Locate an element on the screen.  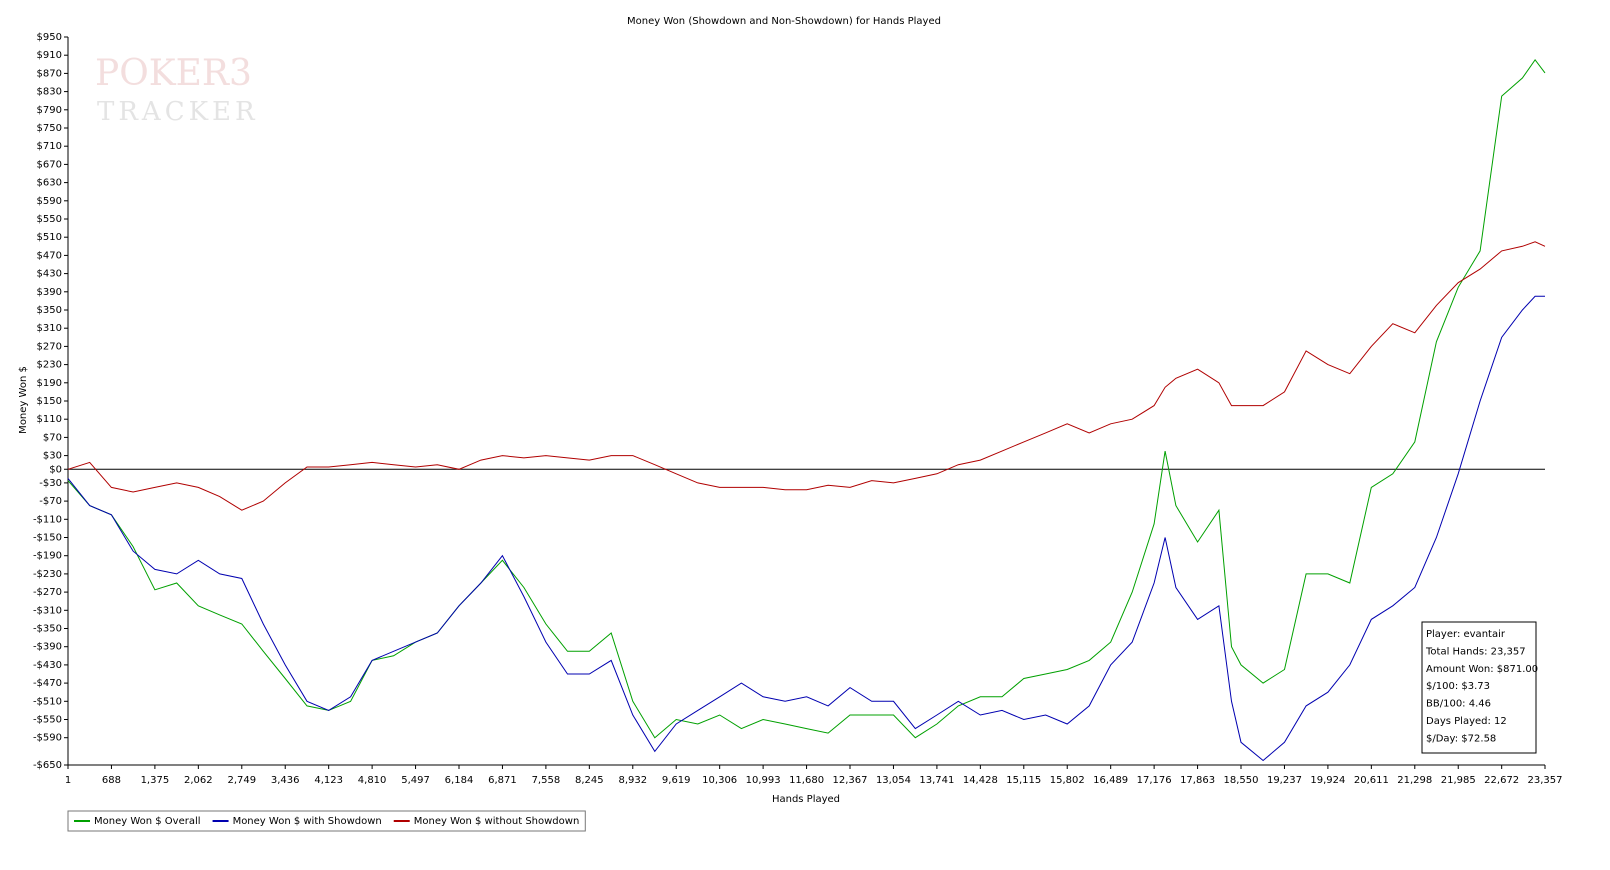
y-tick-label: $910 is located at coordinates (49, 55).